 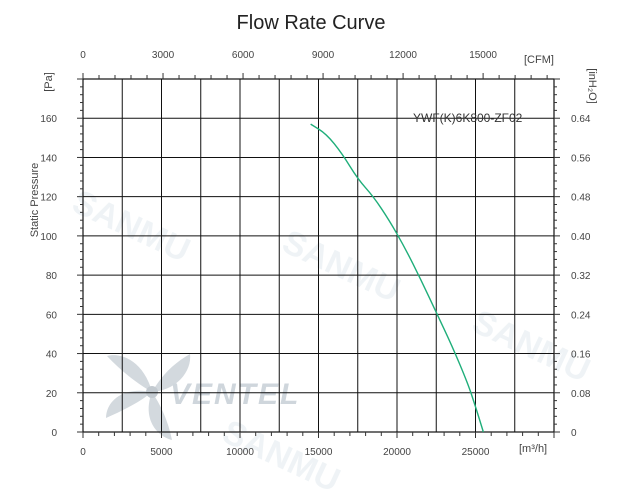 What do you see at coordinates (49, 82) in the screenshot?
I see `y-axis-unit: [Pa]` at bounding box center [49, 82].